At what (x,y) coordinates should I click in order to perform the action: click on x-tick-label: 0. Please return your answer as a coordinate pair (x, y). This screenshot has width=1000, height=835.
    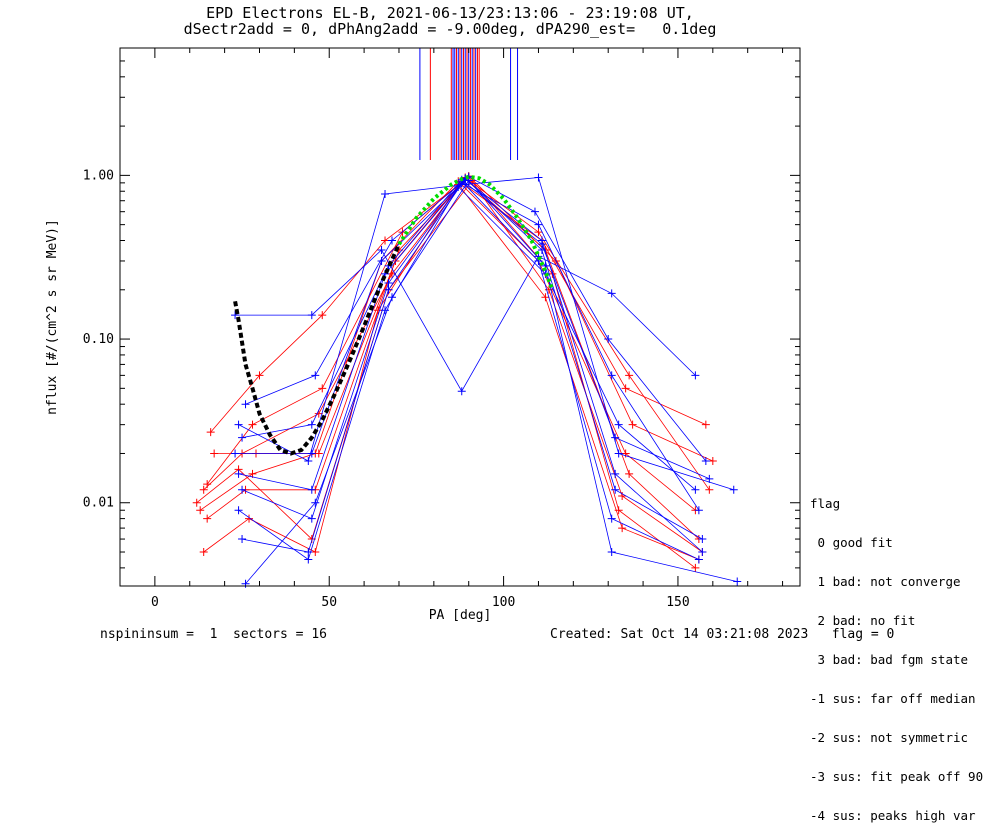
    Looking at the image, I should click on (155, 602).